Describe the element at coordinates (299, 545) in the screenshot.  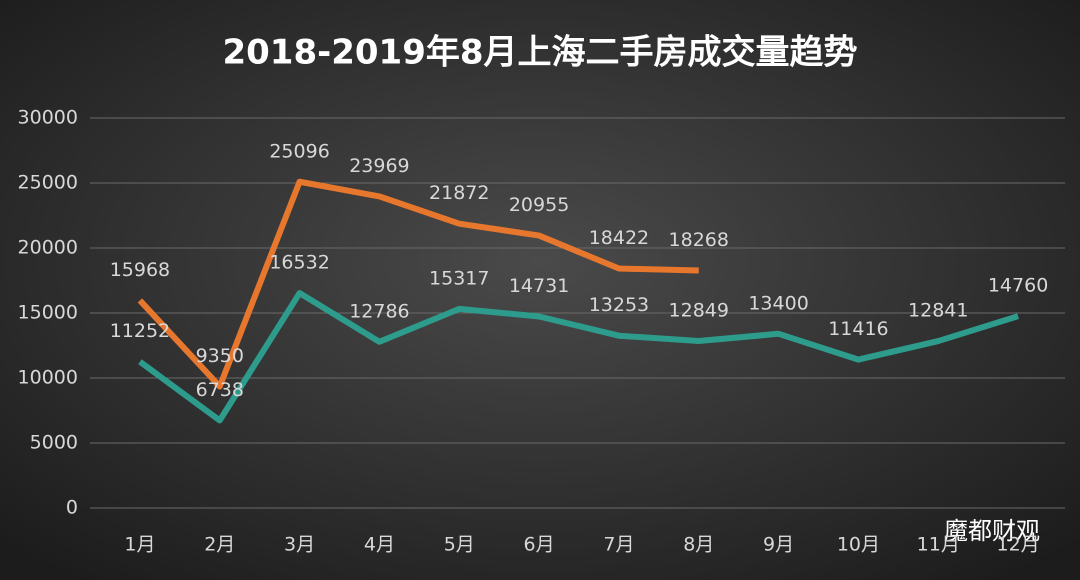
I see `x-tick-label: 3月` at that location.